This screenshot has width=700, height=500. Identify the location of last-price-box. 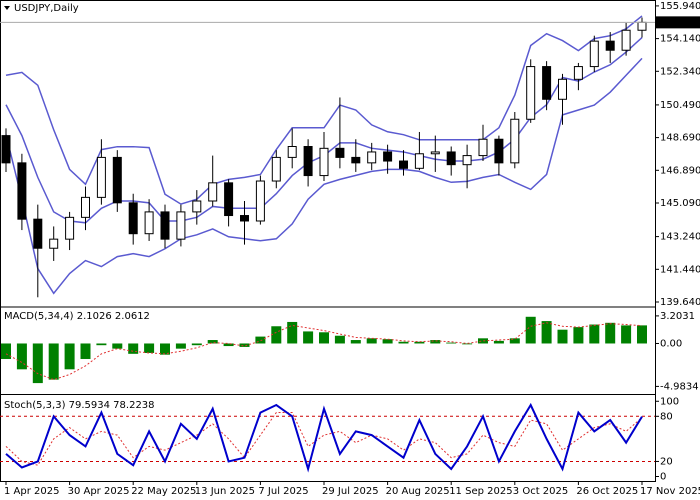
(678, 22).